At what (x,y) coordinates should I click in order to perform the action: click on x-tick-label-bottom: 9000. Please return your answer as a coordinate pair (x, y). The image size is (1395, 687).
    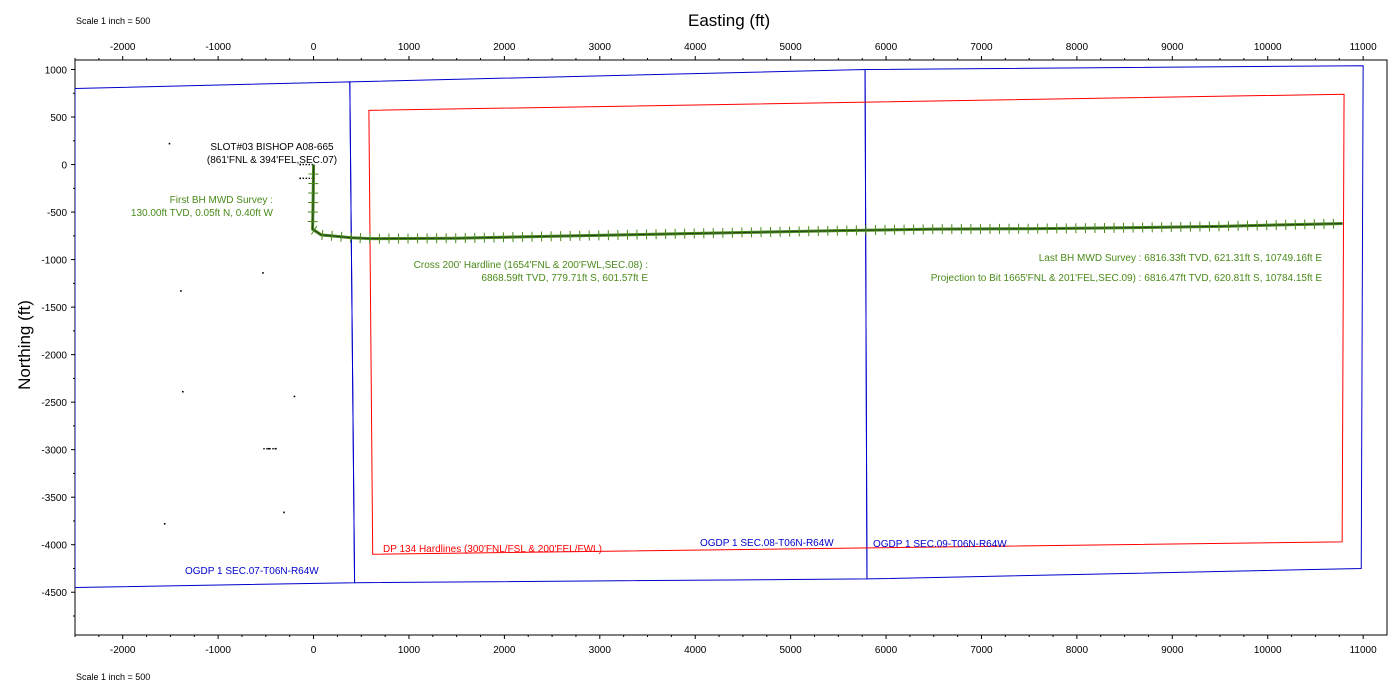
    Looking at the image, I should click on (1172, 650).